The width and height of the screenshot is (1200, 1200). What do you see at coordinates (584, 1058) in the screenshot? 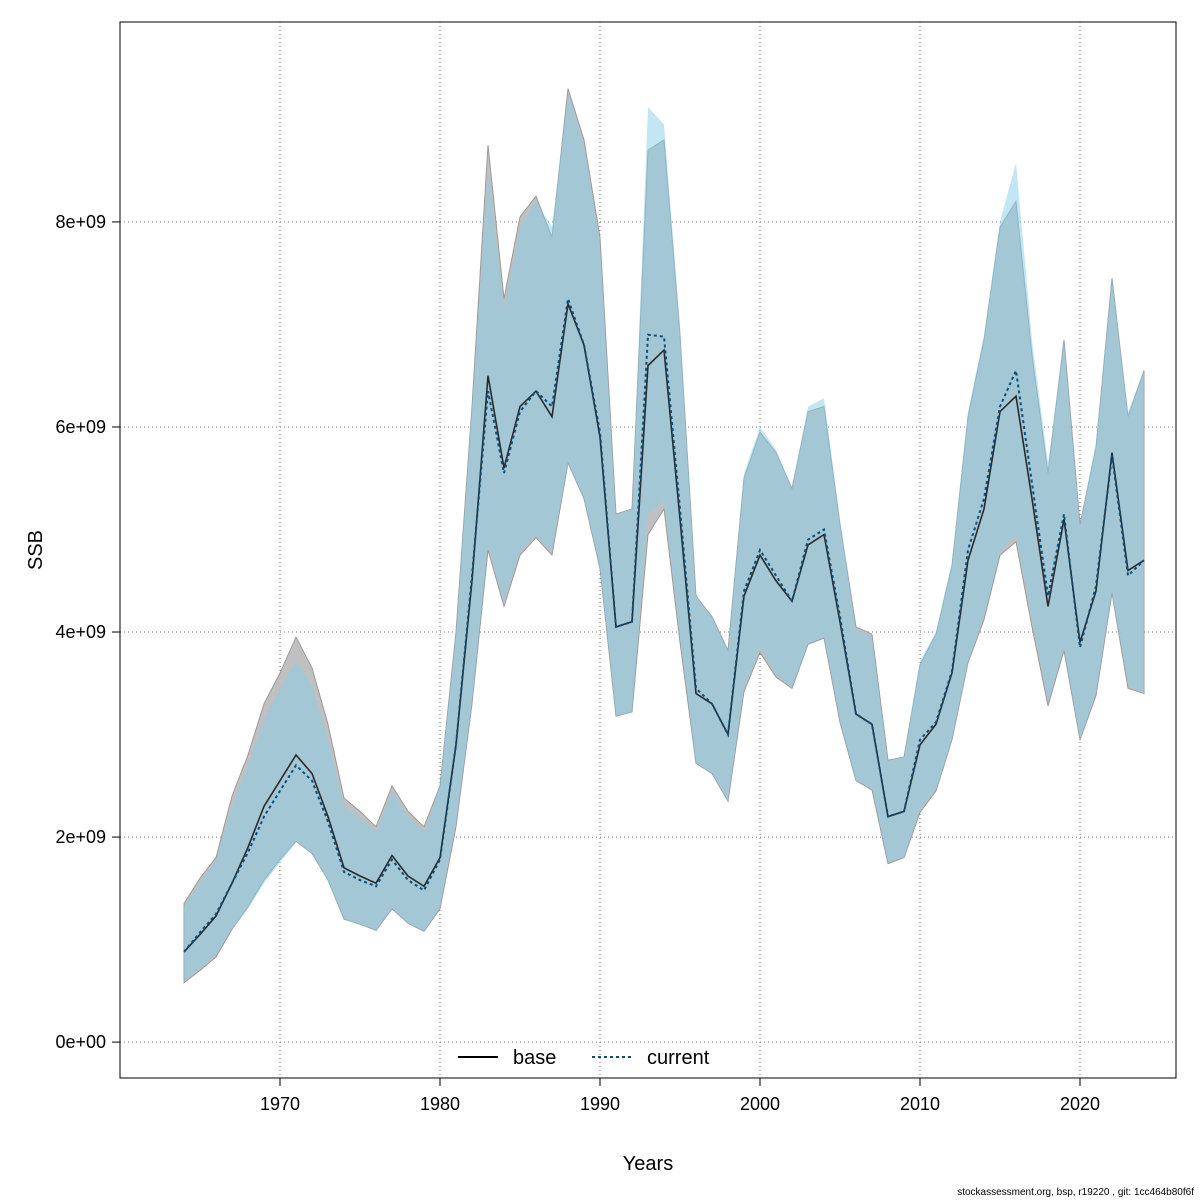
I see `legend: base current` at bounding box center [584, 1058].